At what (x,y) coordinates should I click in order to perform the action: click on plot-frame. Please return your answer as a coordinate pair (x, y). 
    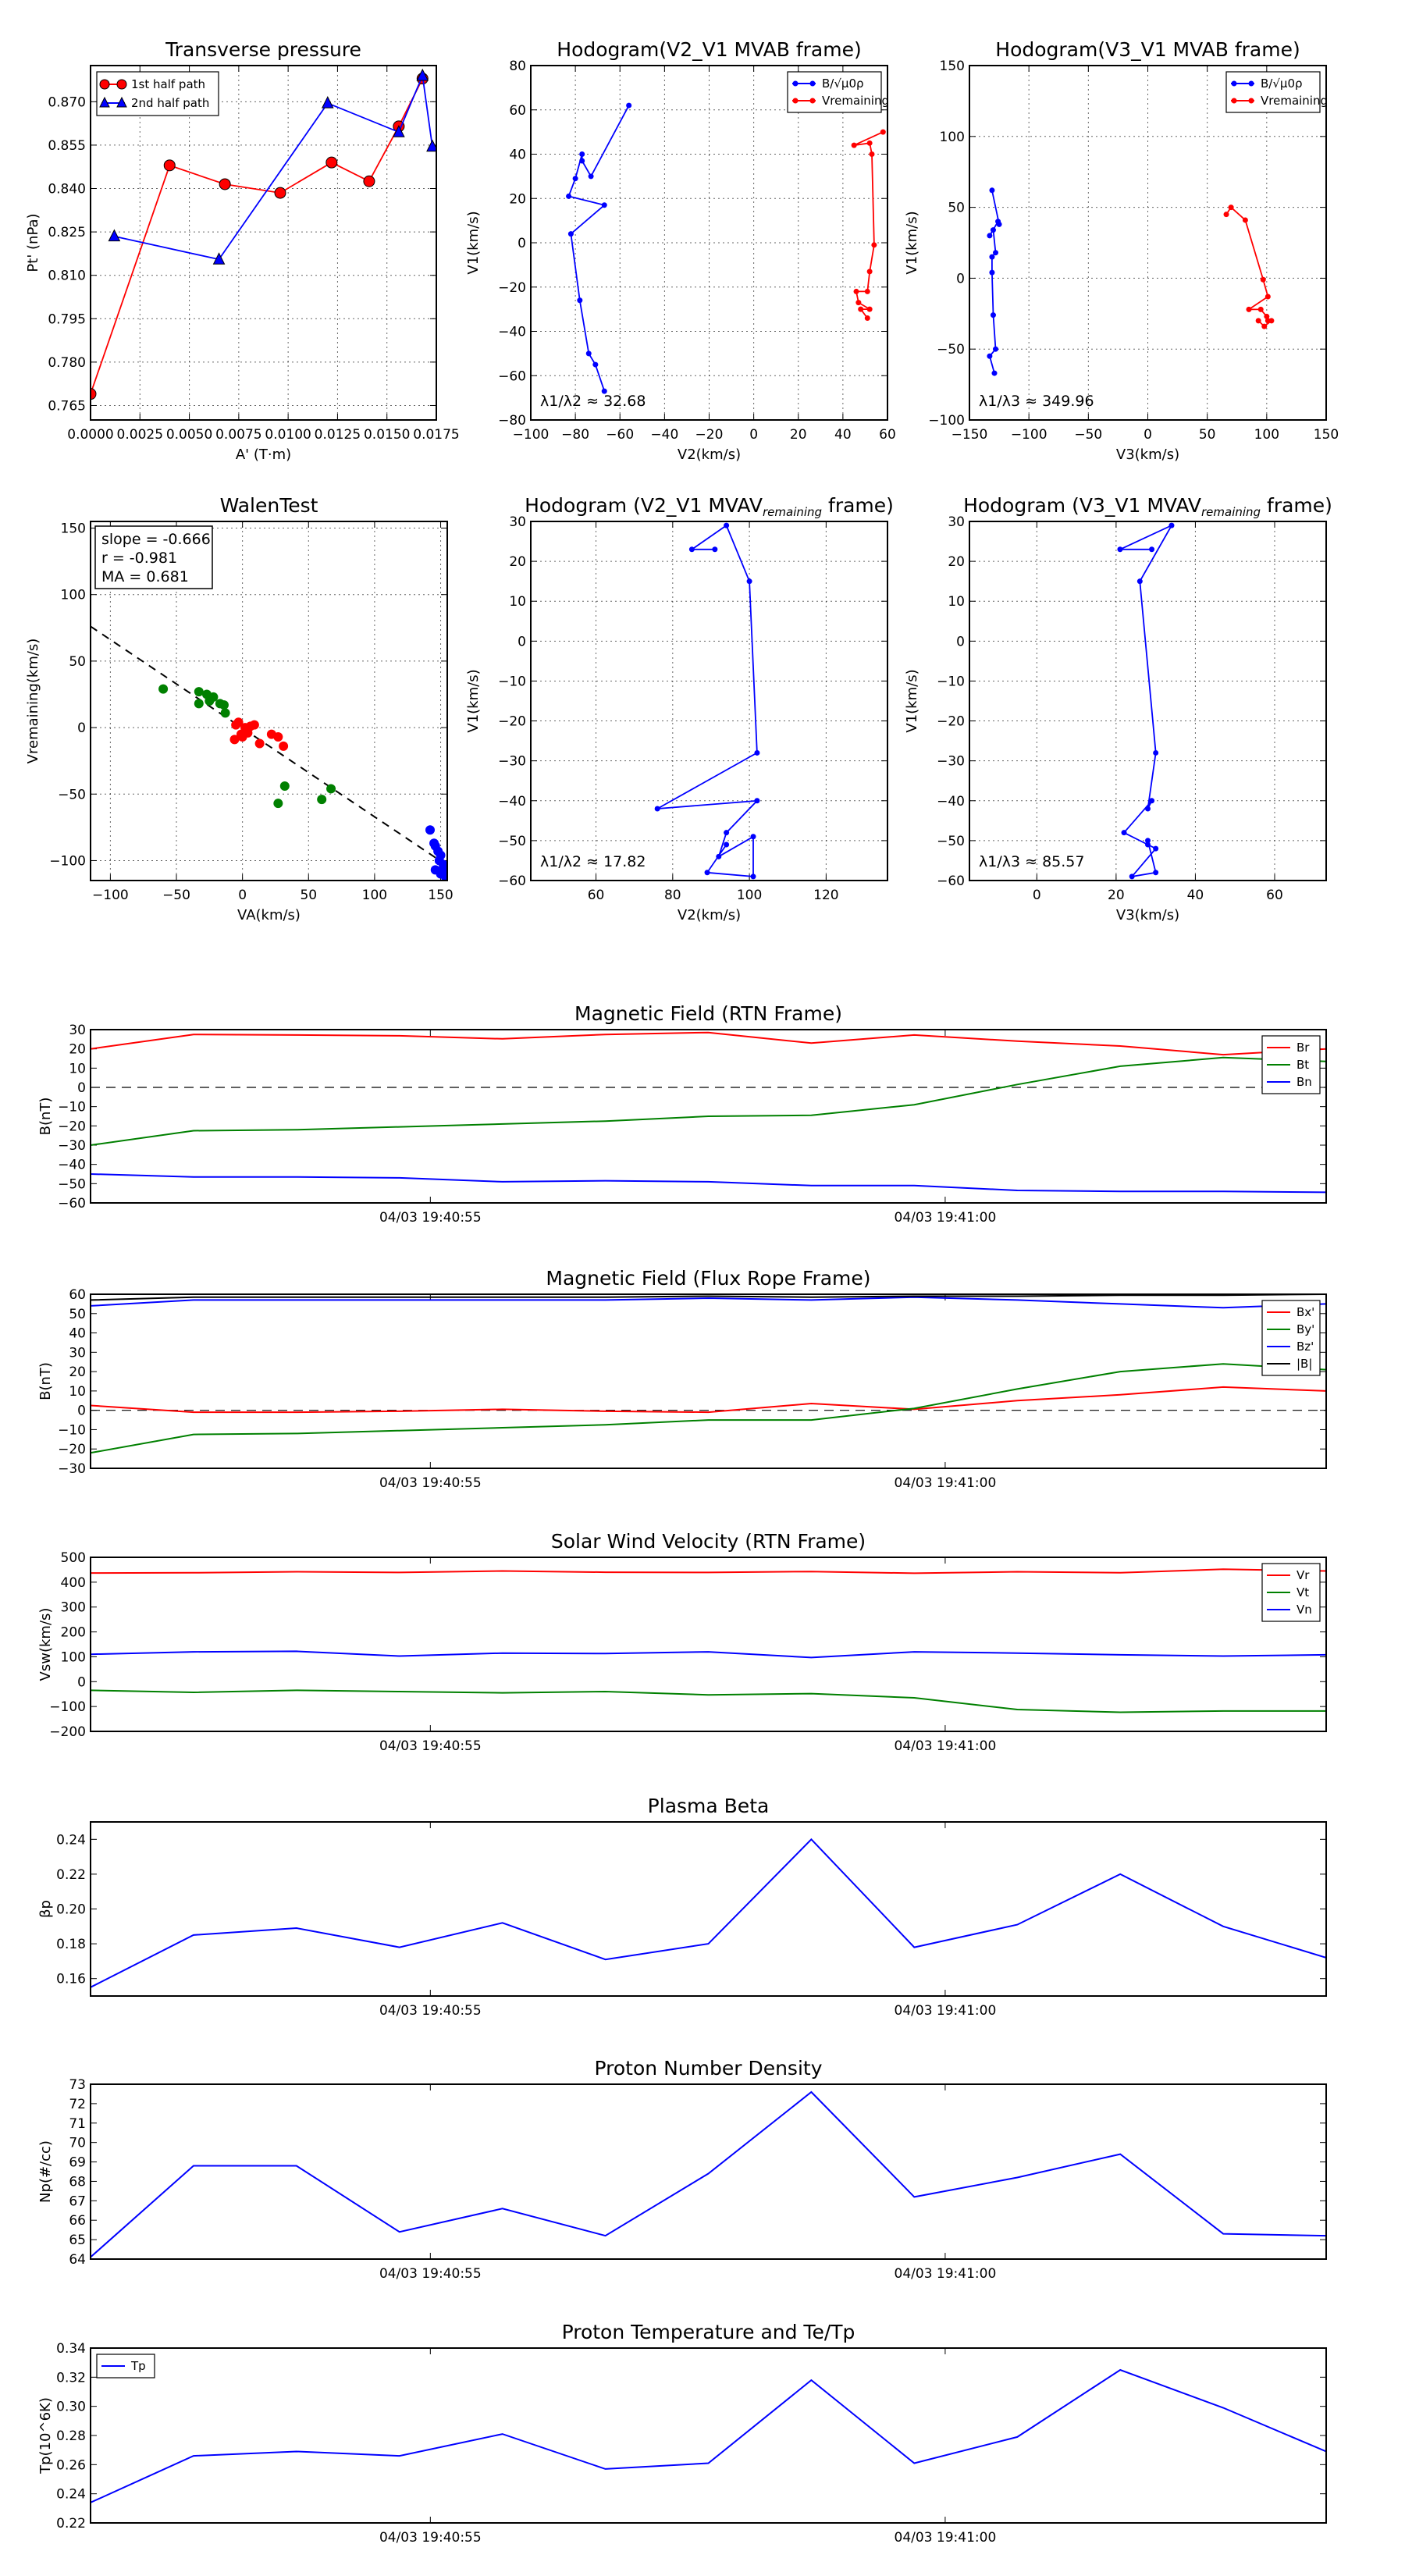
    Looking at the image, I should click on (709, 1116).